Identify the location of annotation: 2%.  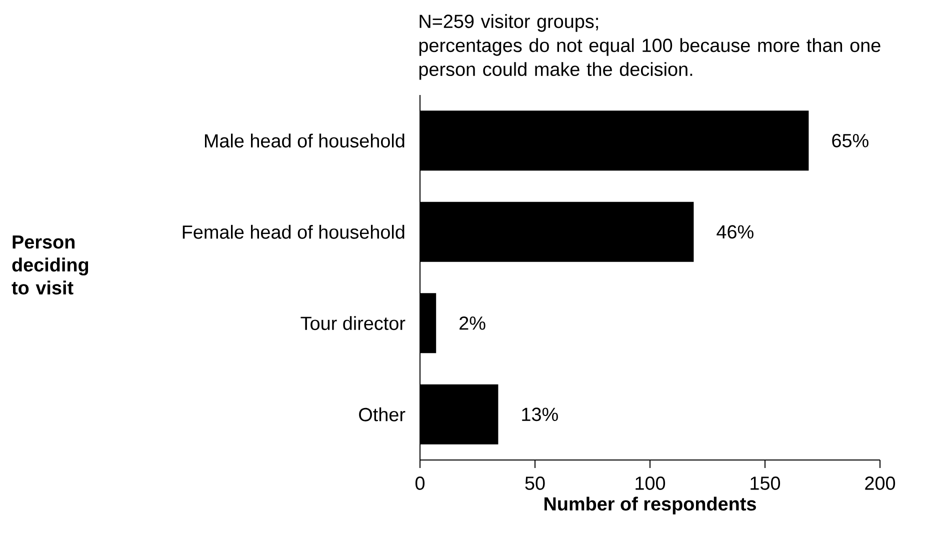
(473, 323).